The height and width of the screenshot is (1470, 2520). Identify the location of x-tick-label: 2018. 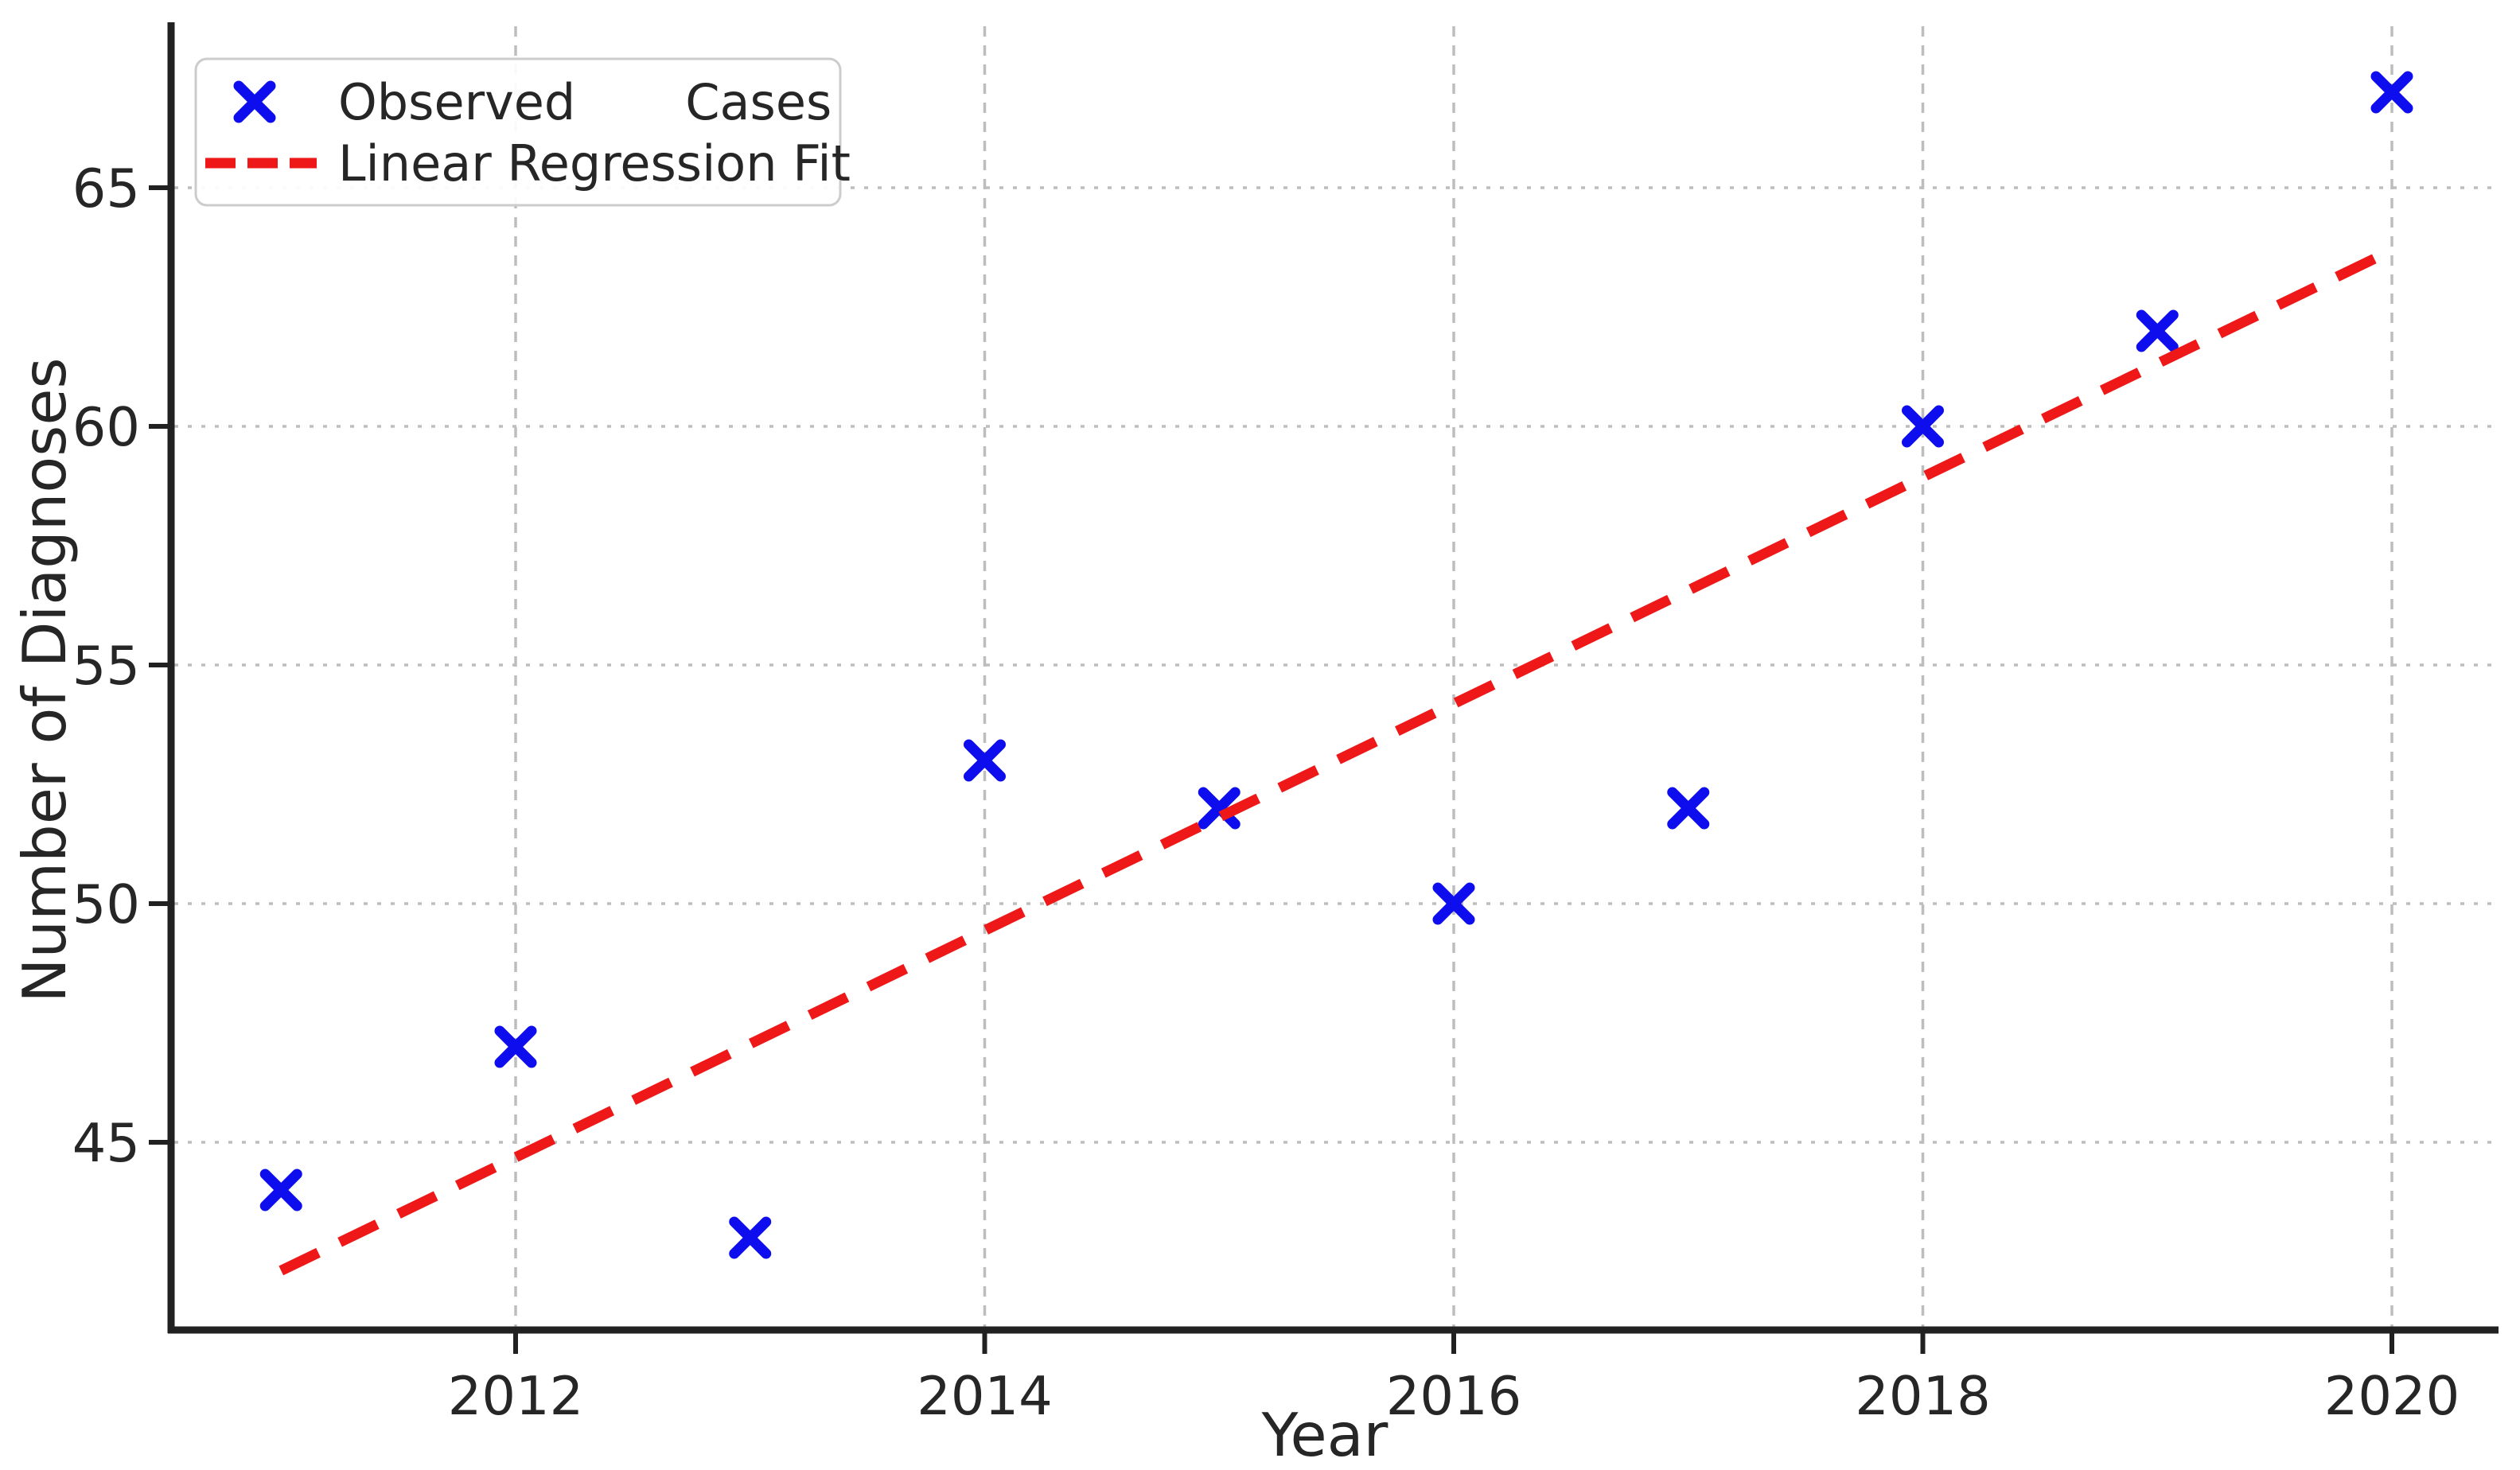
(1923, 1396).